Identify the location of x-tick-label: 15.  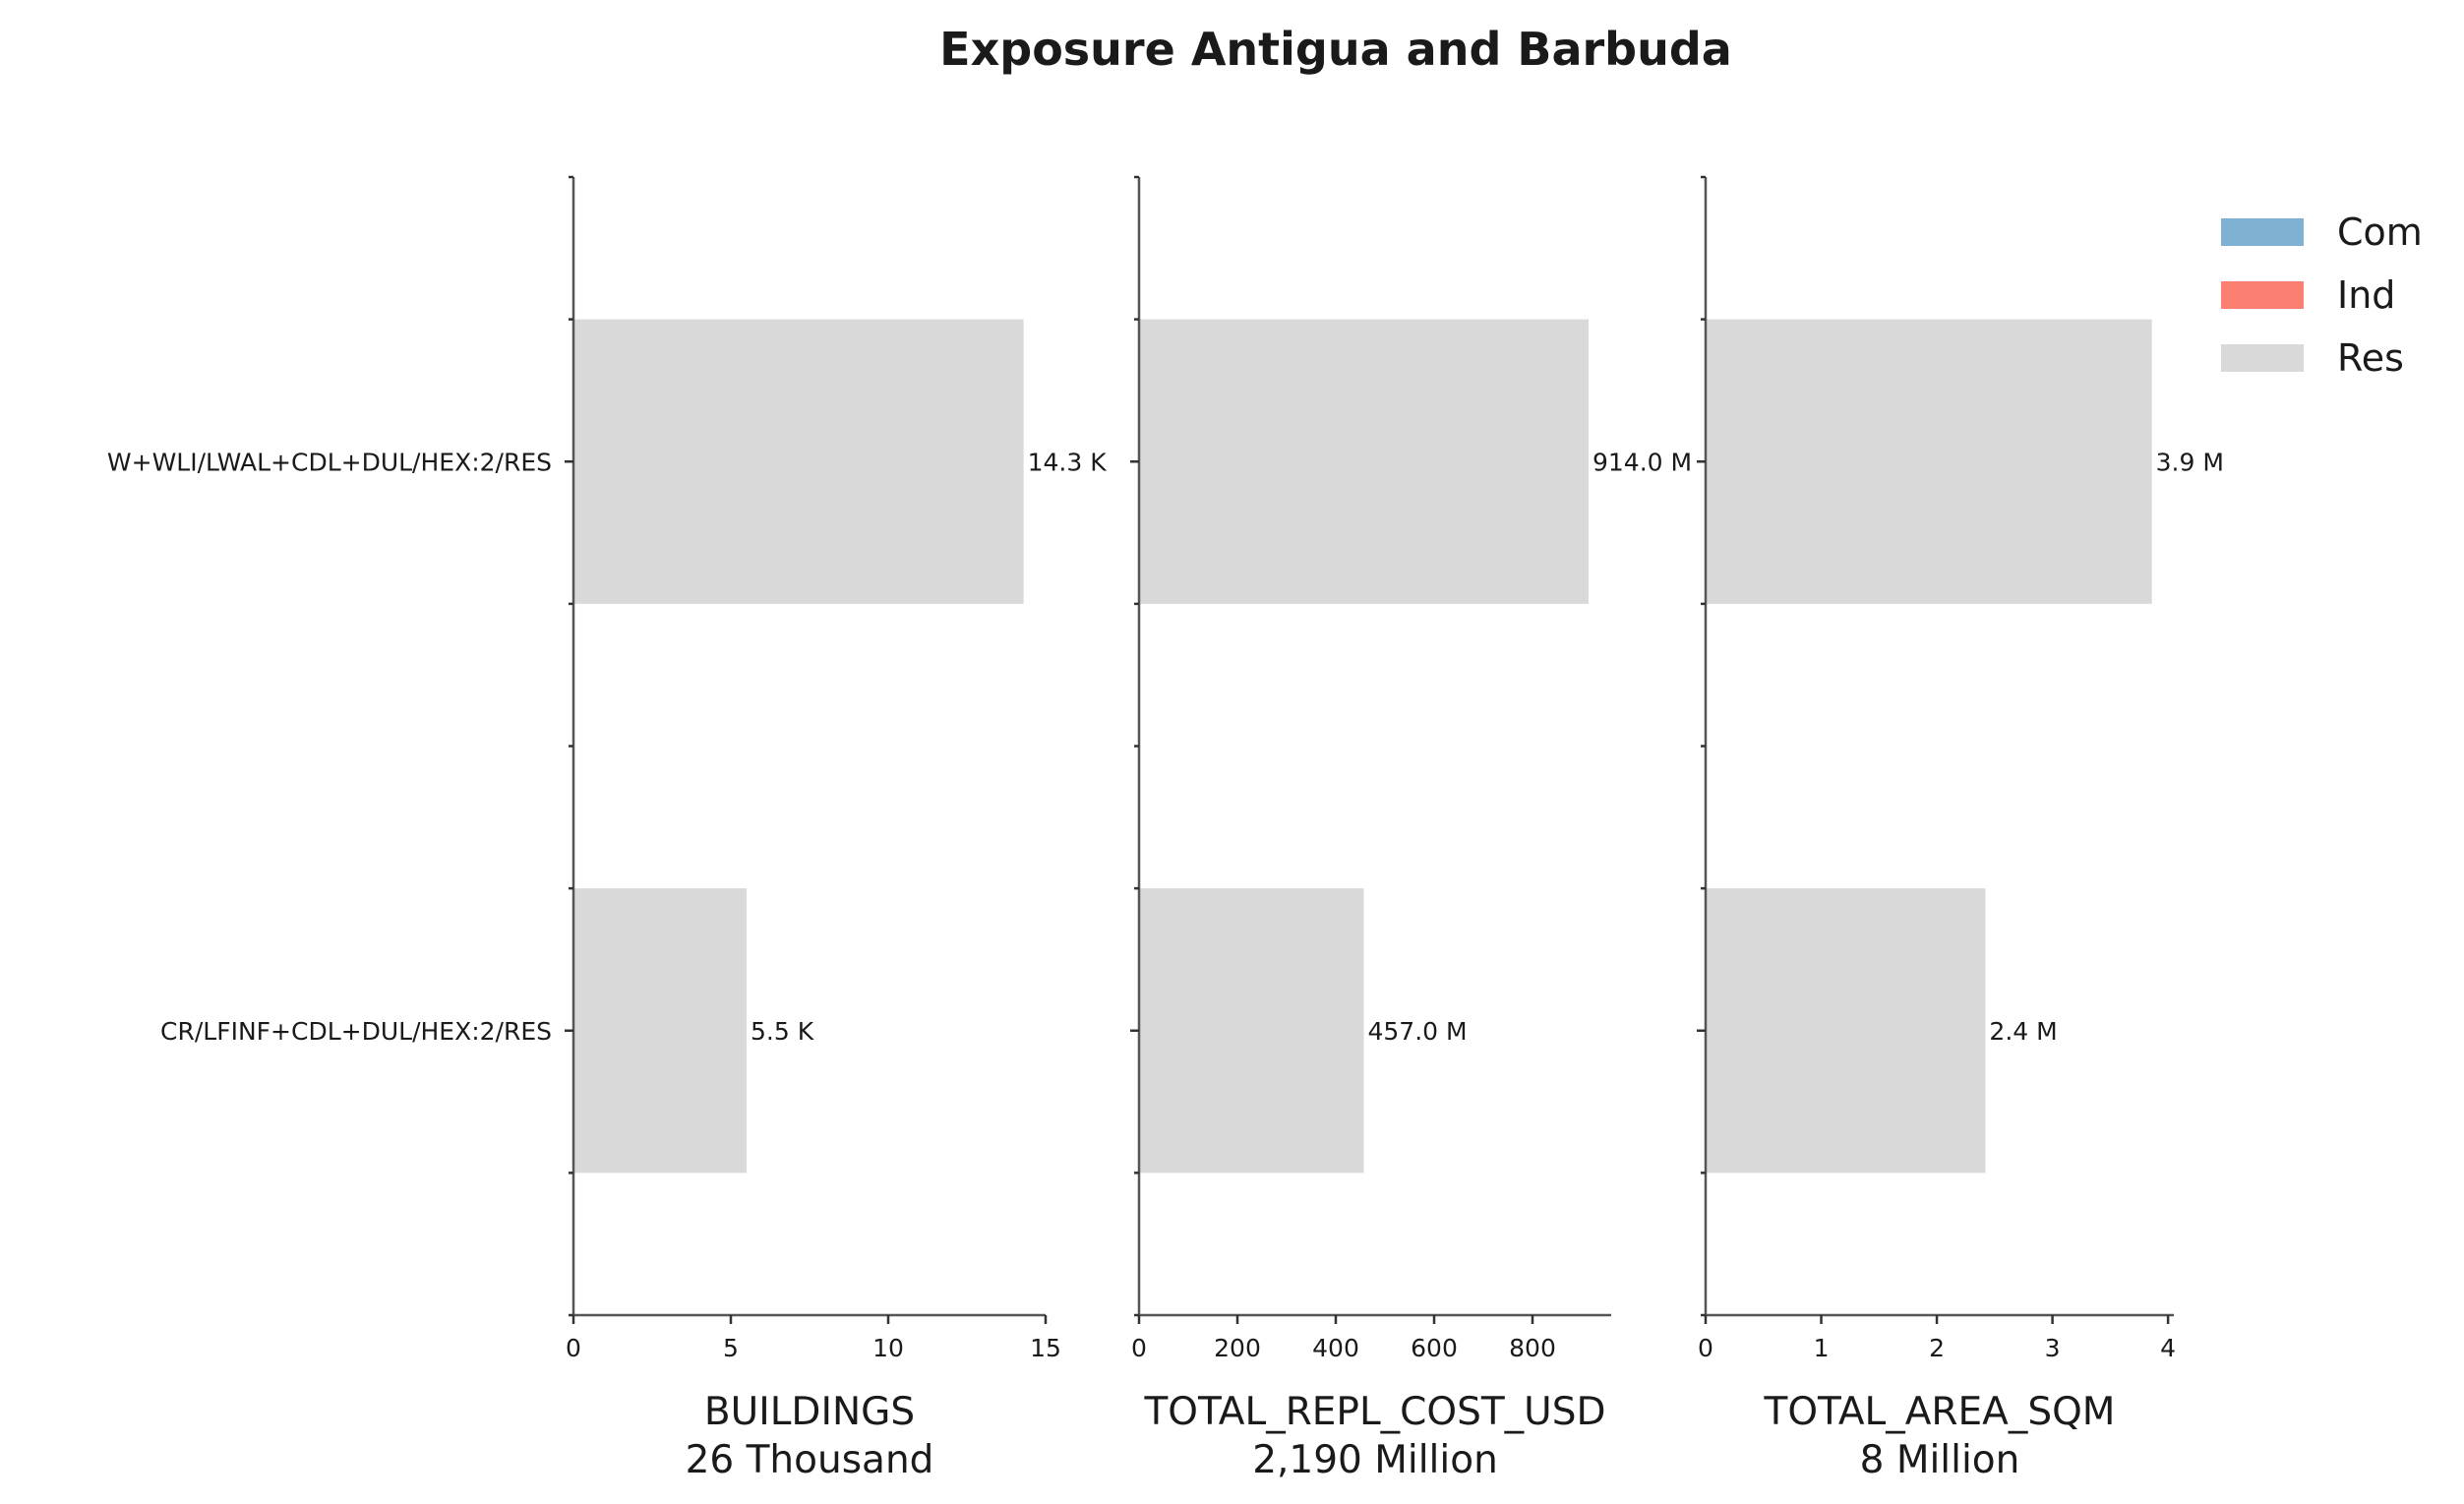
(1045, 1348).